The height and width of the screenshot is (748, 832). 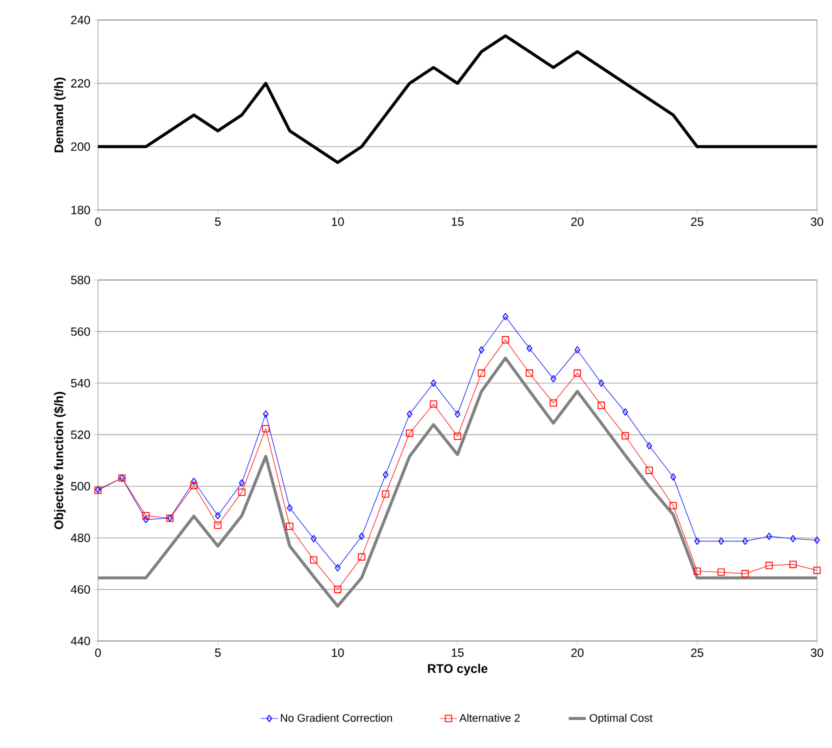 I want to click on y-tick-label: 460, so click(x=80, y=589).